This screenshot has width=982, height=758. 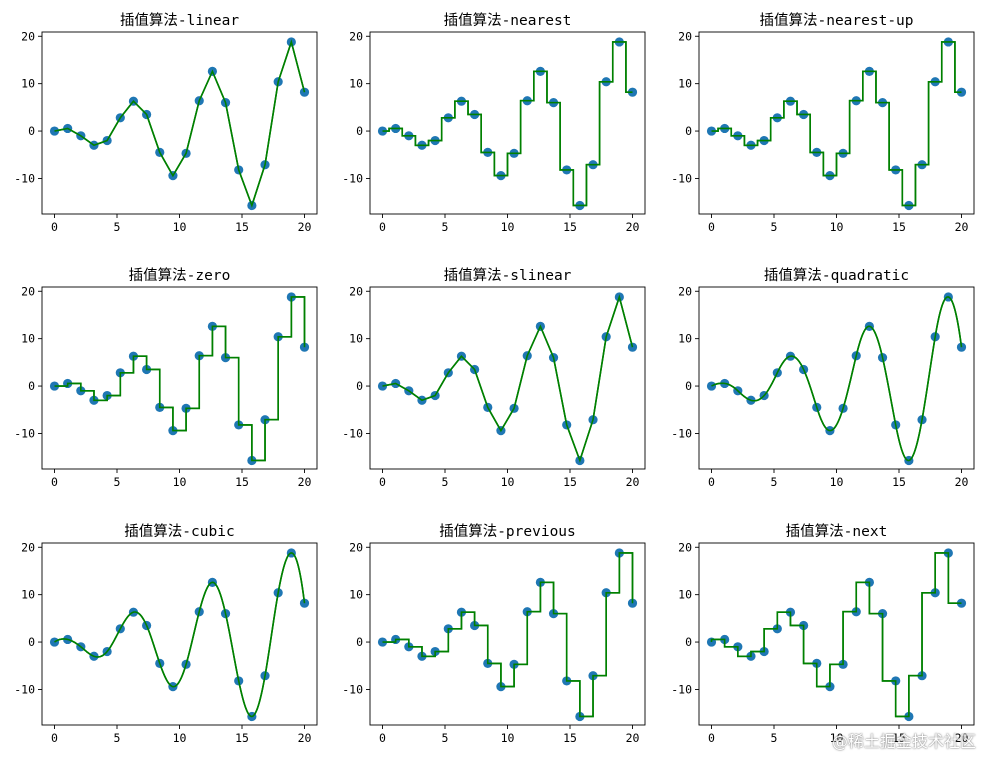 I want to click on subplot-quadratic: 插值算法-quadratic 0 5 10 15 20 -10 0 10 20, so click(x=823, y=378).